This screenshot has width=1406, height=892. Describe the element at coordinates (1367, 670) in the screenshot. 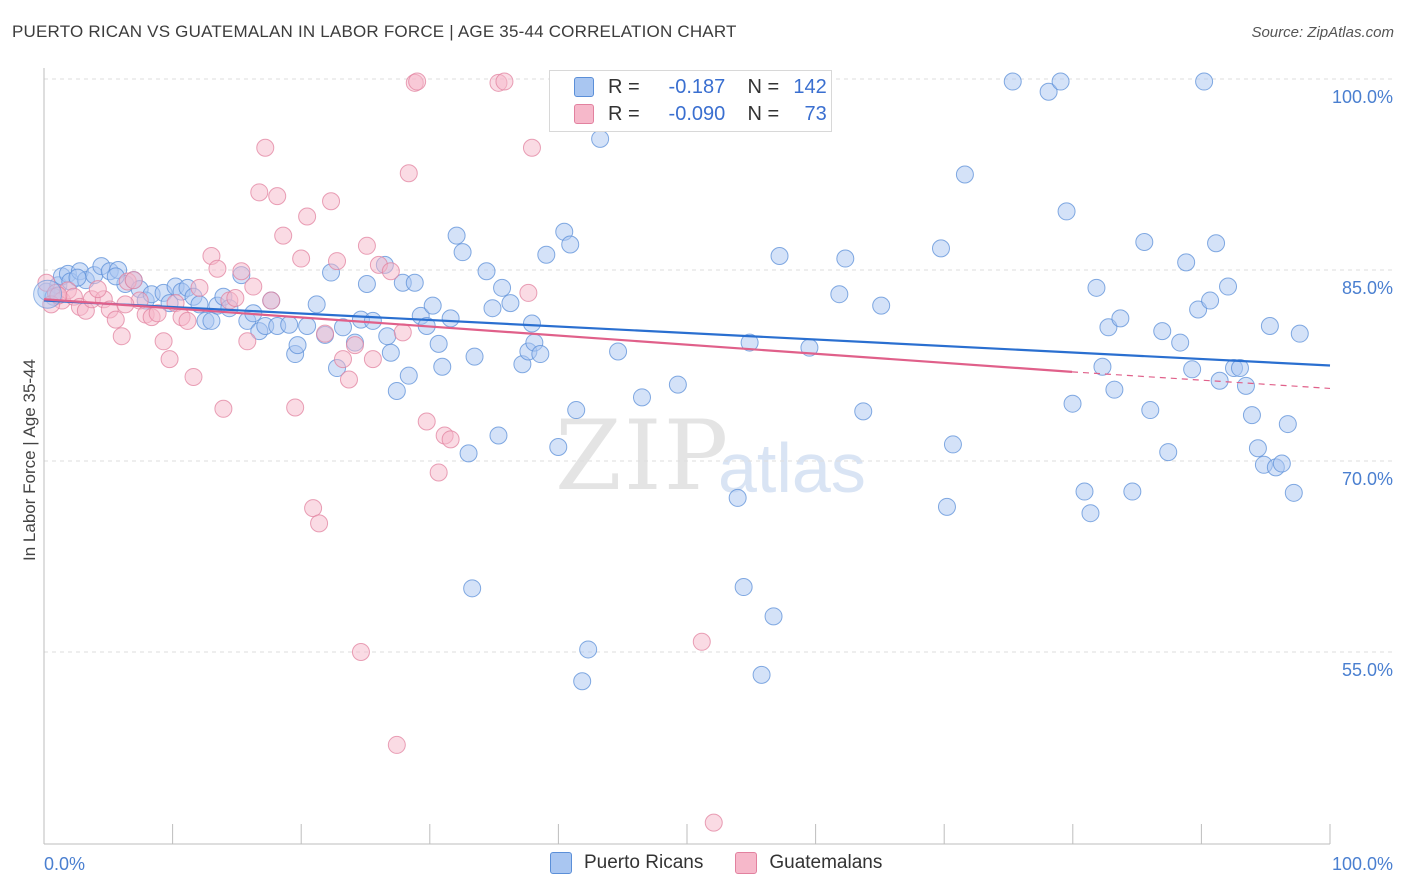

I see `y-tick-label: 55.0%` at that location.